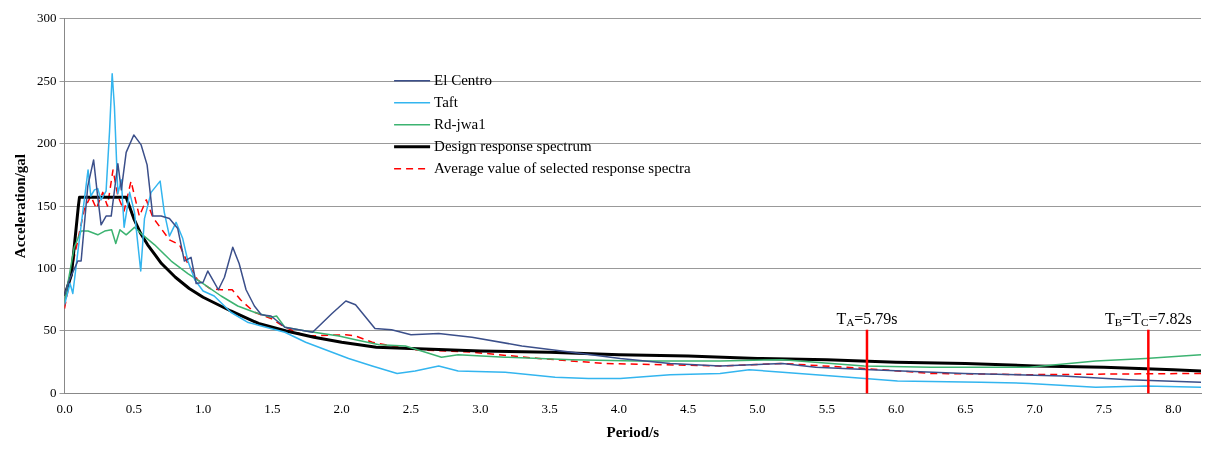 This screenshot has width=1213, height=454. Describe the element at coordinates (480, 408) in the screenshot. I see `x-tick-label: 3.0` at that location.